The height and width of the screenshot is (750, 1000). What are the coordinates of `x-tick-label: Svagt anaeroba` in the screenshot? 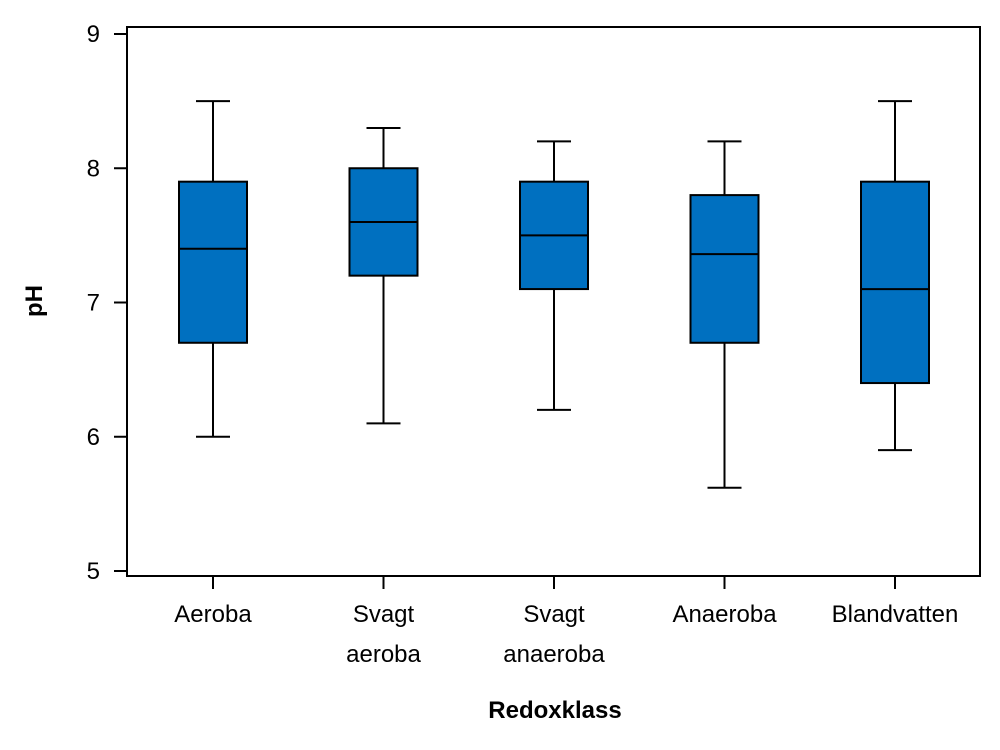 It's located at (554, 634).